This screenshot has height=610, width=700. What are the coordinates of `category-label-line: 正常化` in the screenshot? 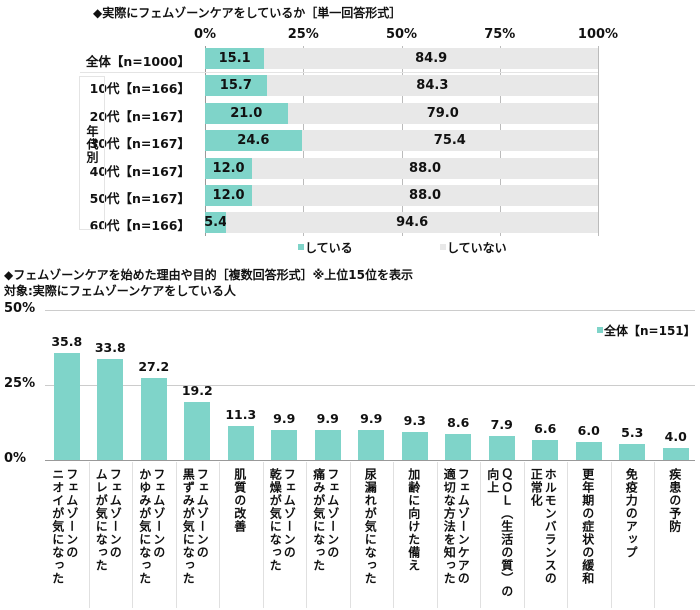 It's located at (536, 487).